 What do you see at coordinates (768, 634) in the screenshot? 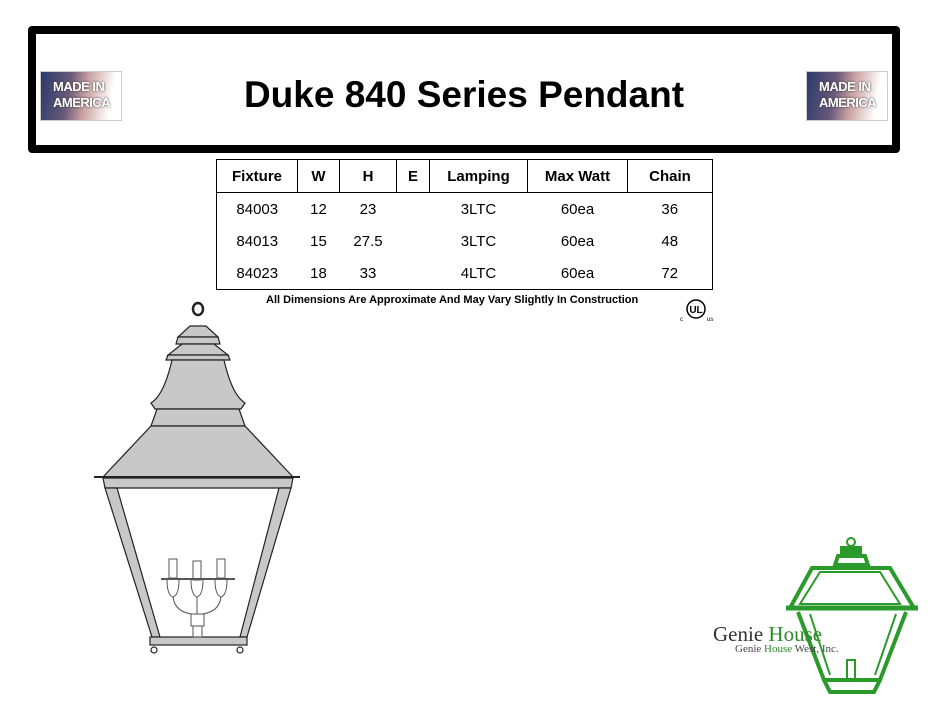
I see `brand-name: Genie House` at bounding box center [768, 634].